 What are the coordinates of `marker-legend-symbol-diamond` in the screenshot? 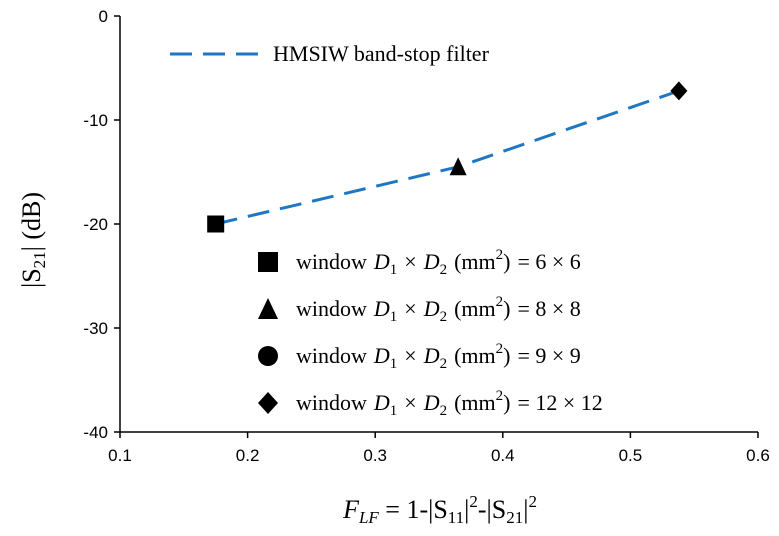 It's located at (268, 403).